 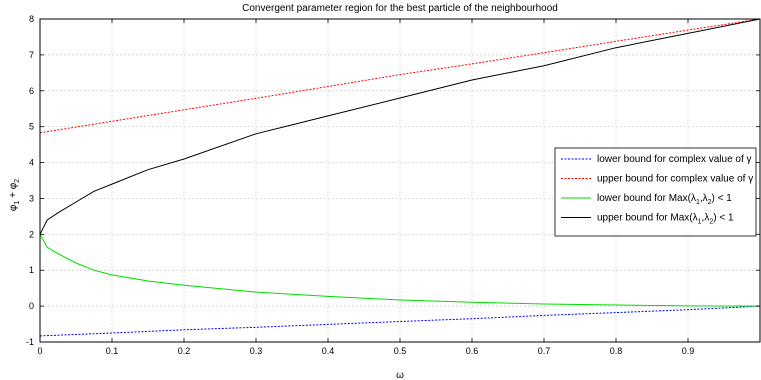 What do you see at coordinates (17, 203) in the screenshot?
I see `y-label-sub1: 1` at bounding box center [17, 203].